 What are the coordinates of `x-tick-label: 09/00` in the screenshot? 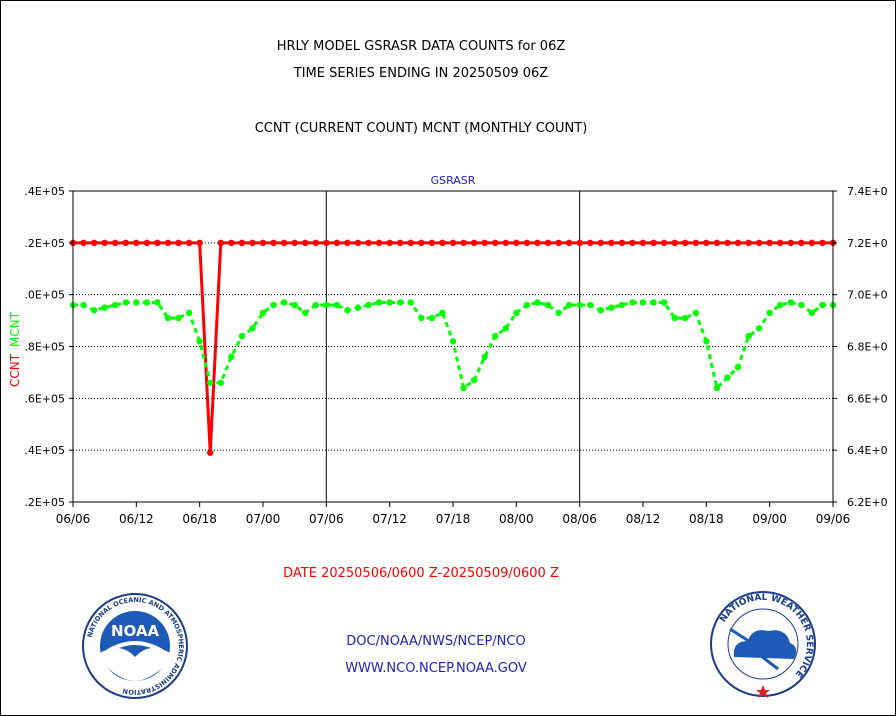 It's located at (769, 519).